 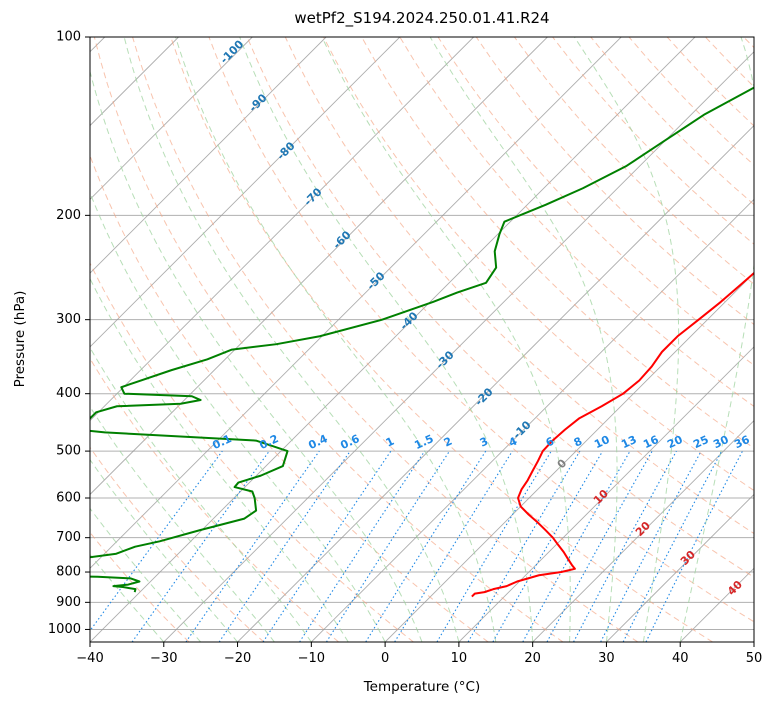 I want to click on x-tick-label: −20, so click(x=237, y=658).